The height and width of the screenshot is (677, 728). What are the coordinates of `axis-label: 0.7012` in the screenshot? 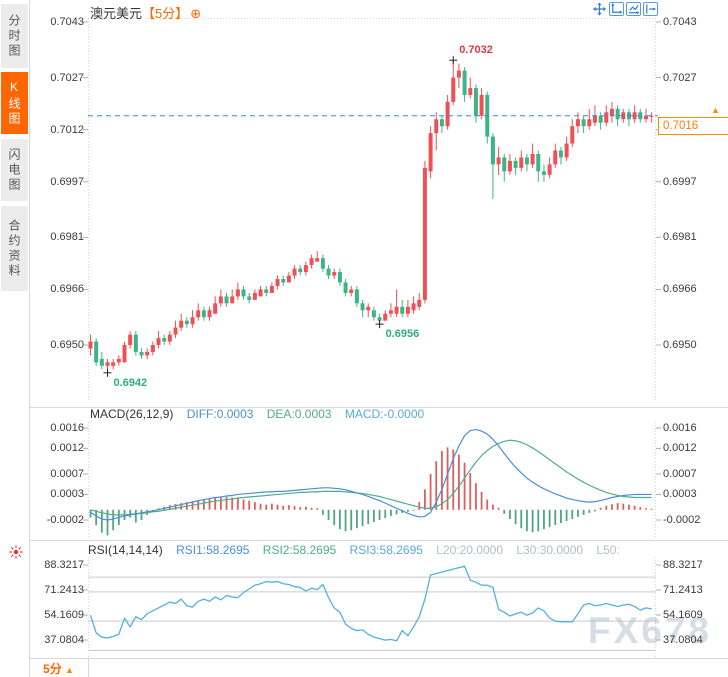 It's located at (67, 129).